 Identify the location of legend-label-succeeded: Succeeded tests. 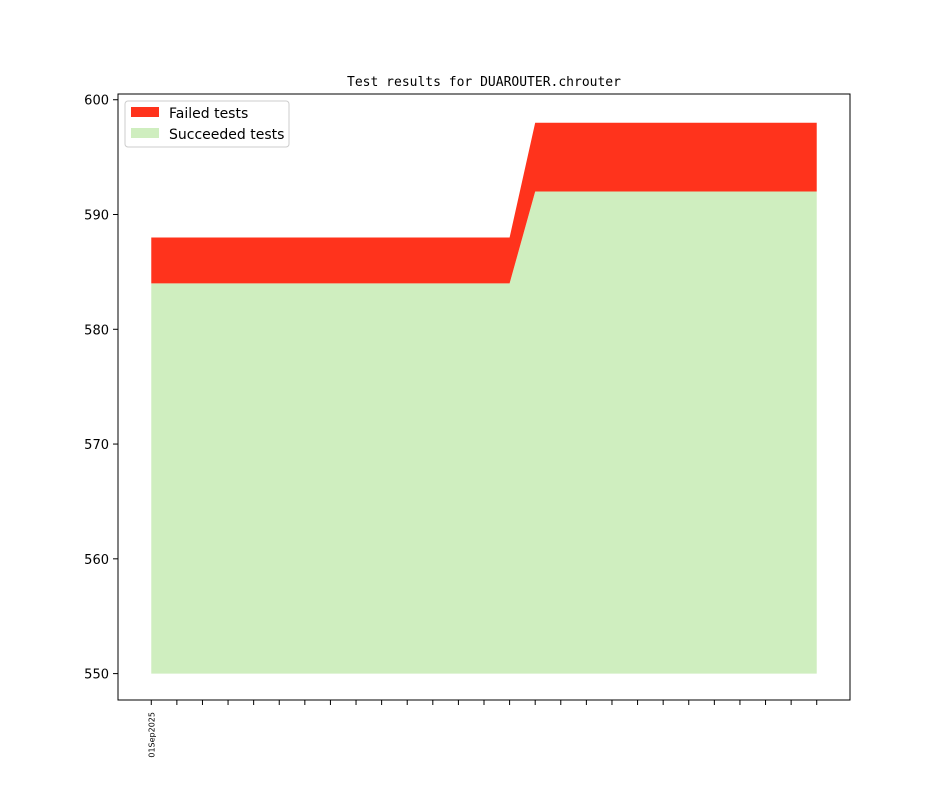
(226, 135).